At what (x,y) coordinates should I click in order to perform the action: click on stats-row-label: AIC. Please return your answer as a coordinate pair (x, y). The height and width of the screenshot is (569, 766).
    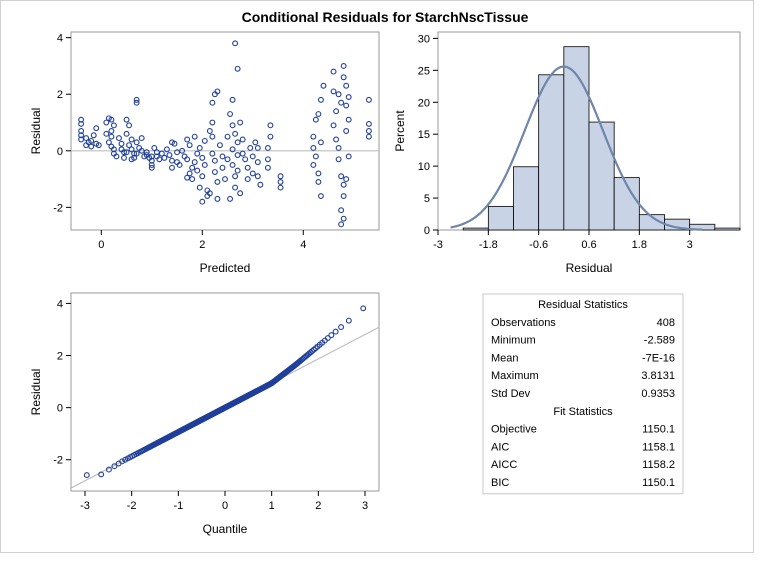
    Looking at the image, I should click on (500, 447).